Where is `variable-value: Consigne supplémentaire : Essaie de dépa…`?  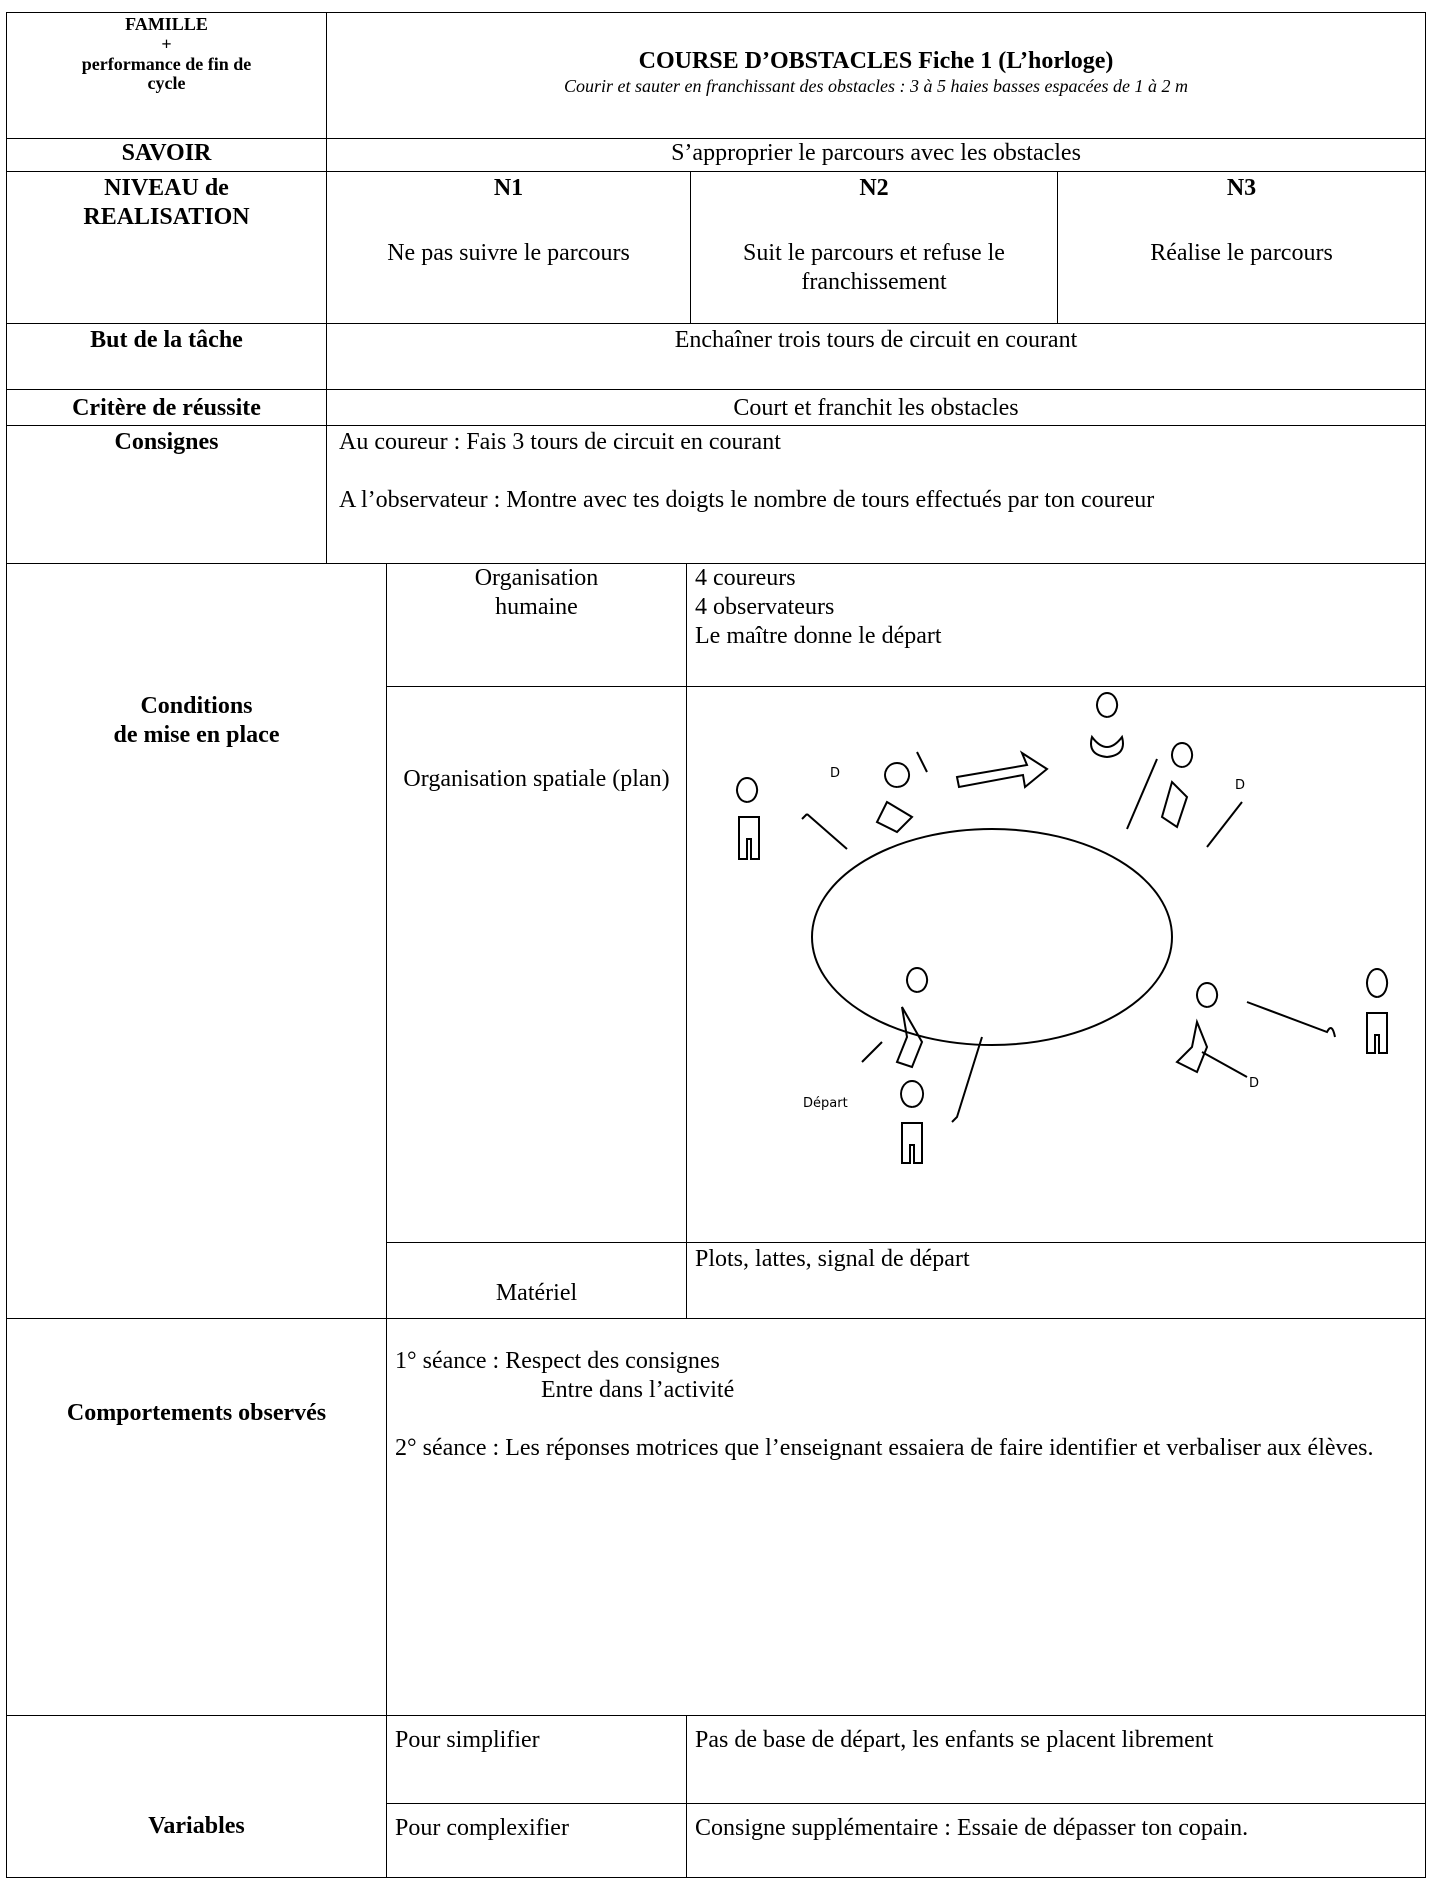
variable-value: Consigne supplémentaire : Essaie de dépa… is located at coordinates (1056, 1840).